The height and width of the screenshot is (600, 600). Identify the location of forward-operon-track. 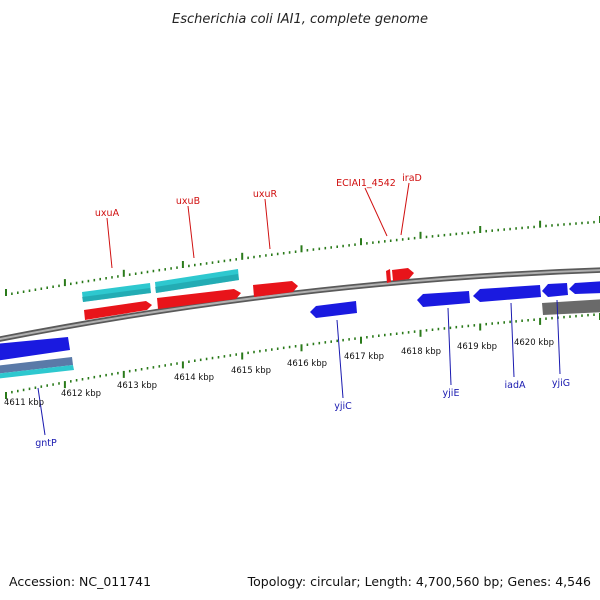
(160, 285).